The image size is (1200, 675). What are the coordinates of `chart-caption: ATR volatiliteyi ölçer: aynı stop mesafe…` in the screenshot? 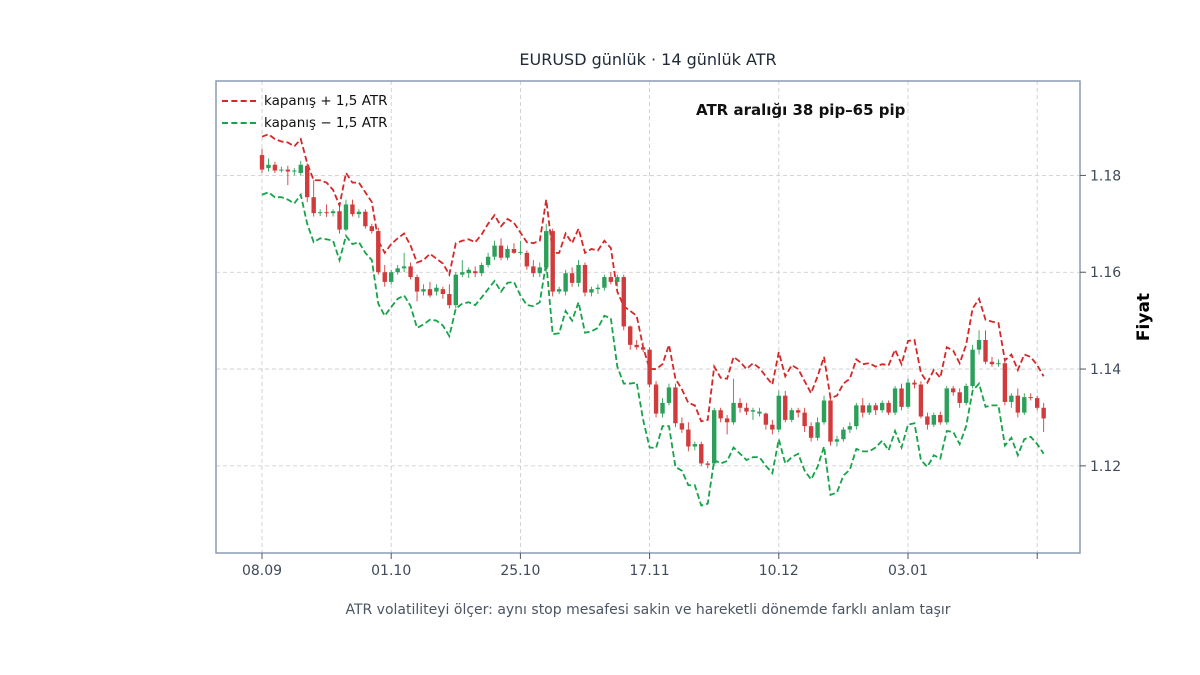 It's located at (648, 610).